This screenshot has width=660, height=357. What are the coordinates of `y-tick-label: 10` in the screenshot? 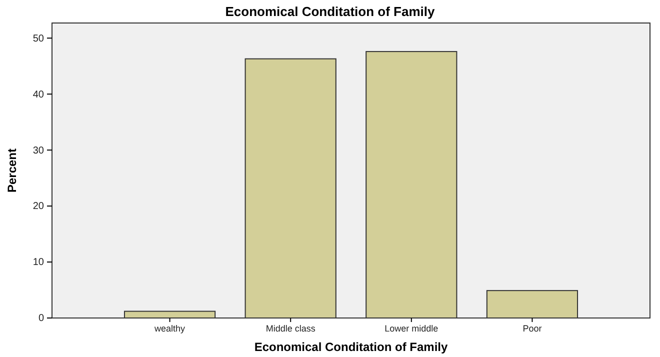 It's located at (38, 262).